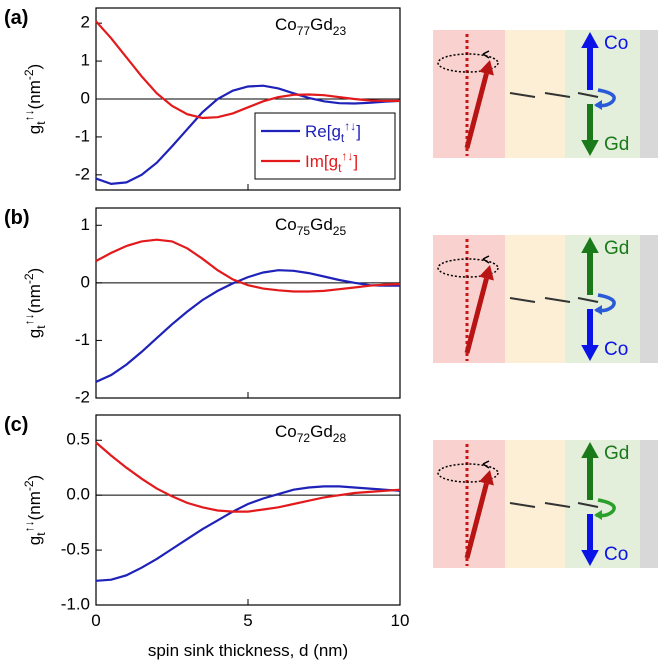  What do you see at coordinates (400, 620) in the screenshot?
I see `x-tick-label: 10` at bounding box center [400, 620].